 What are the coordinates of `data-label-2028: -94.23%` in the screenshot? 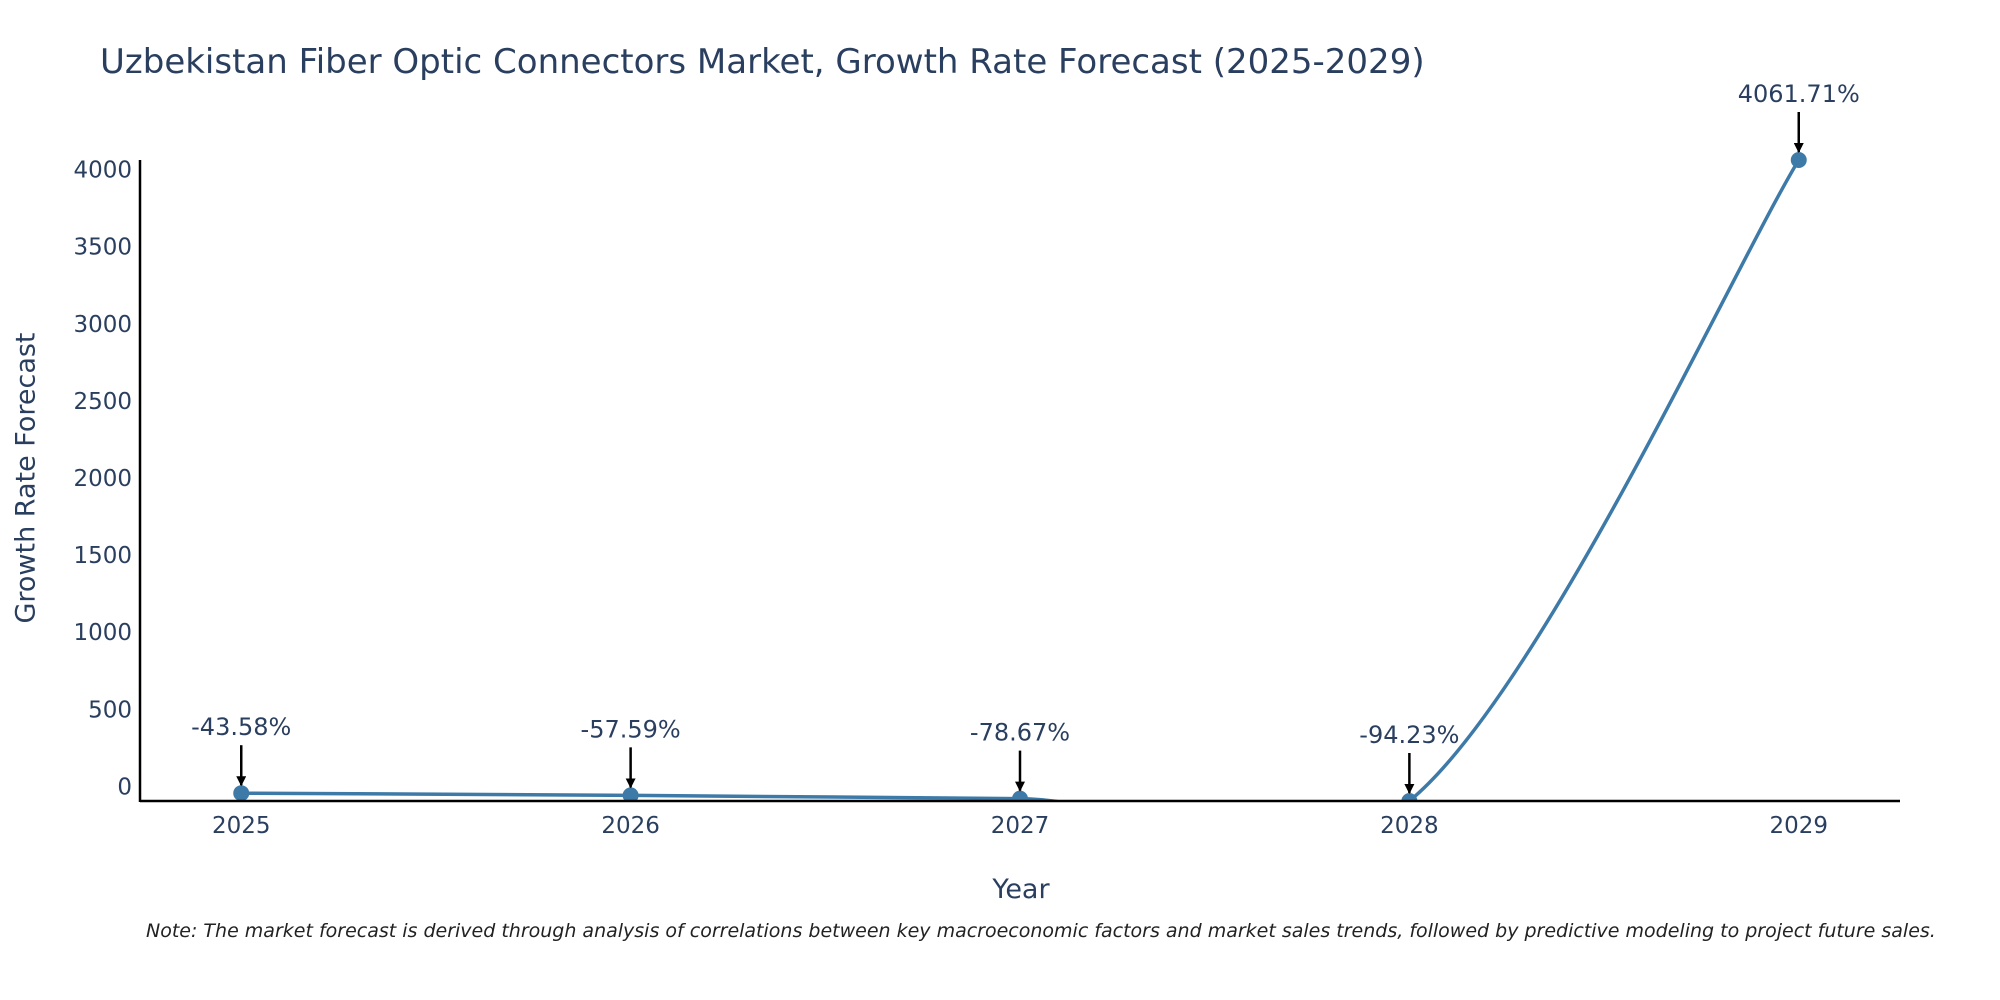 It's located at (1409, 735).